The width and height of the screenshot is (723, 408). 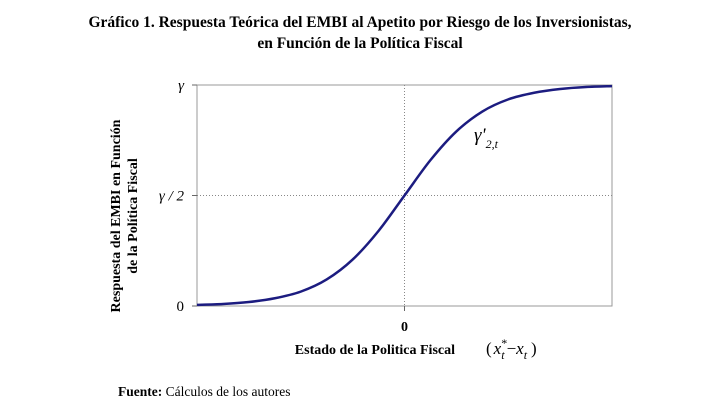 I want to click on source: Fuente: Cálculos de los autores, so click(x=204, y=391).